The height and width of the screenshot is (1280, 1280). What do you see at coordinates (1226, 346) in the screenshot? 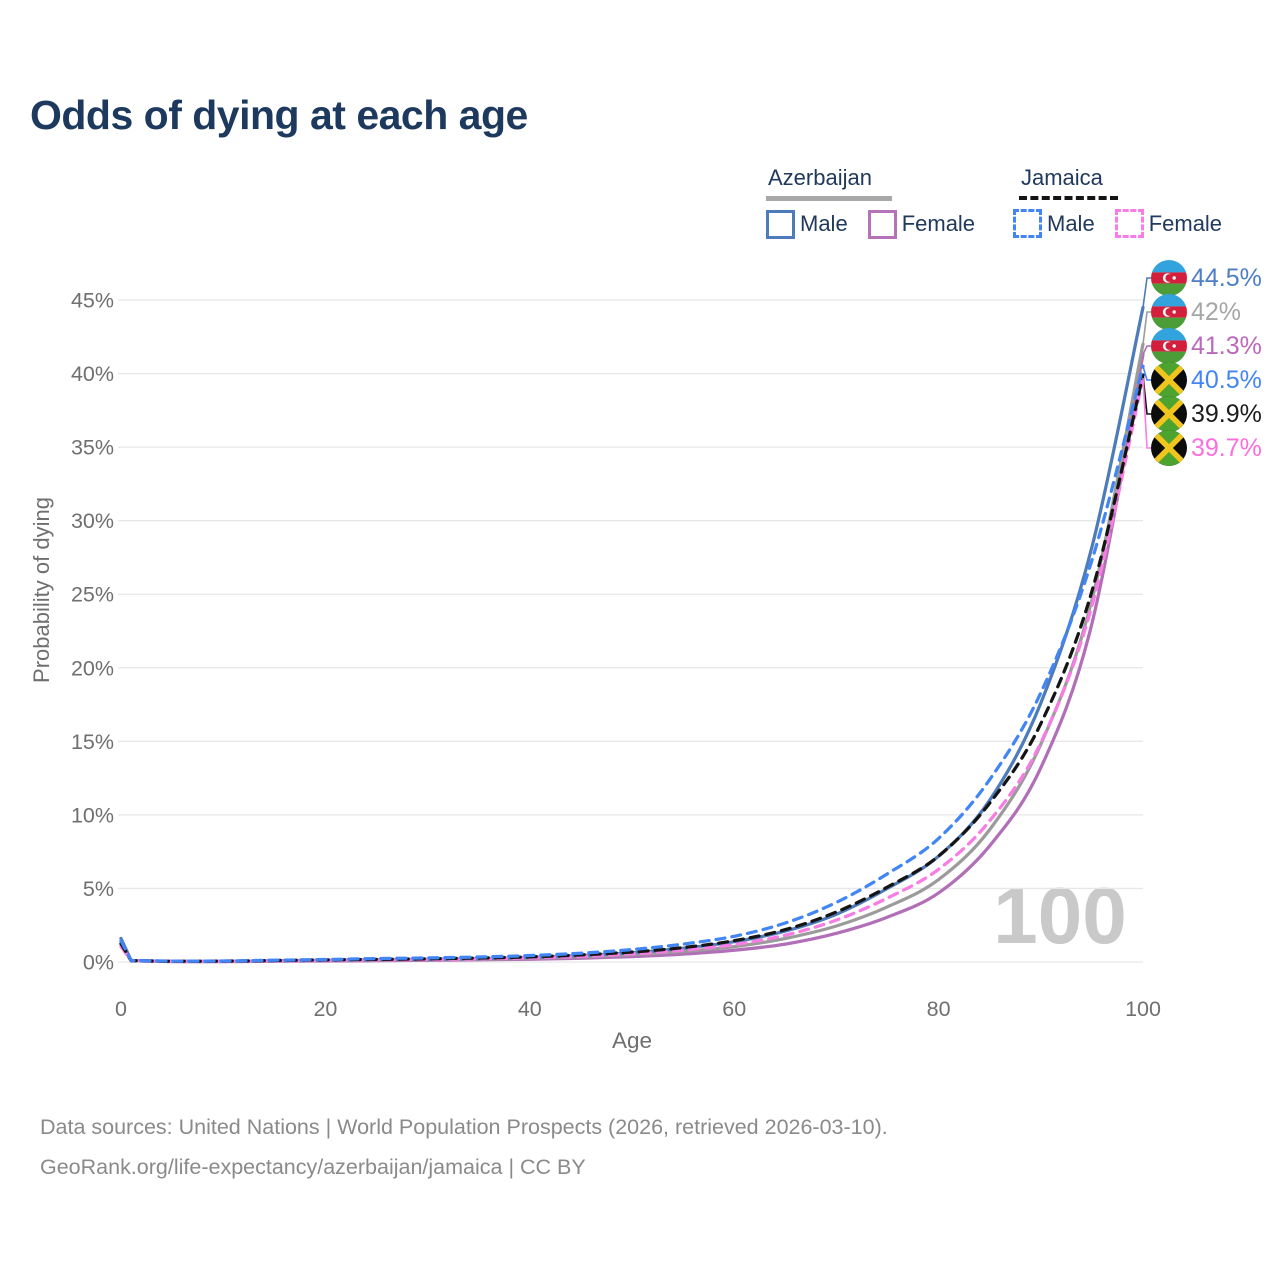
I see `end-value-azerbaijan-female: 41.3%` at bounding box center [1226, 346].